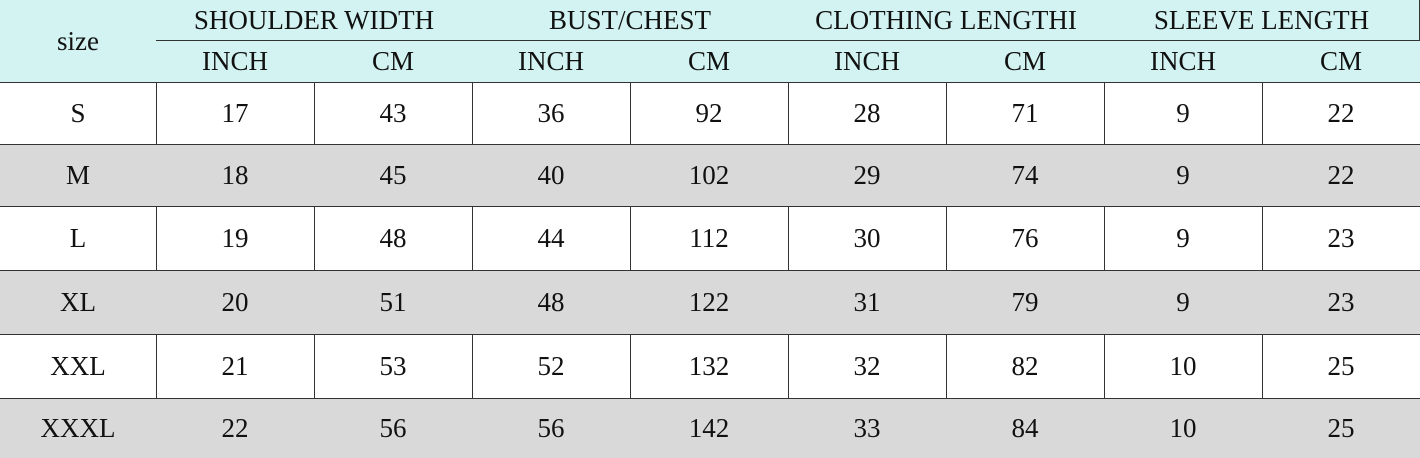 Image resolution: width=1420 pixels, height=458 pixels. Describe the element at coordinates (78, 176) in the screenshot. I see `size-cell: M` at that location.